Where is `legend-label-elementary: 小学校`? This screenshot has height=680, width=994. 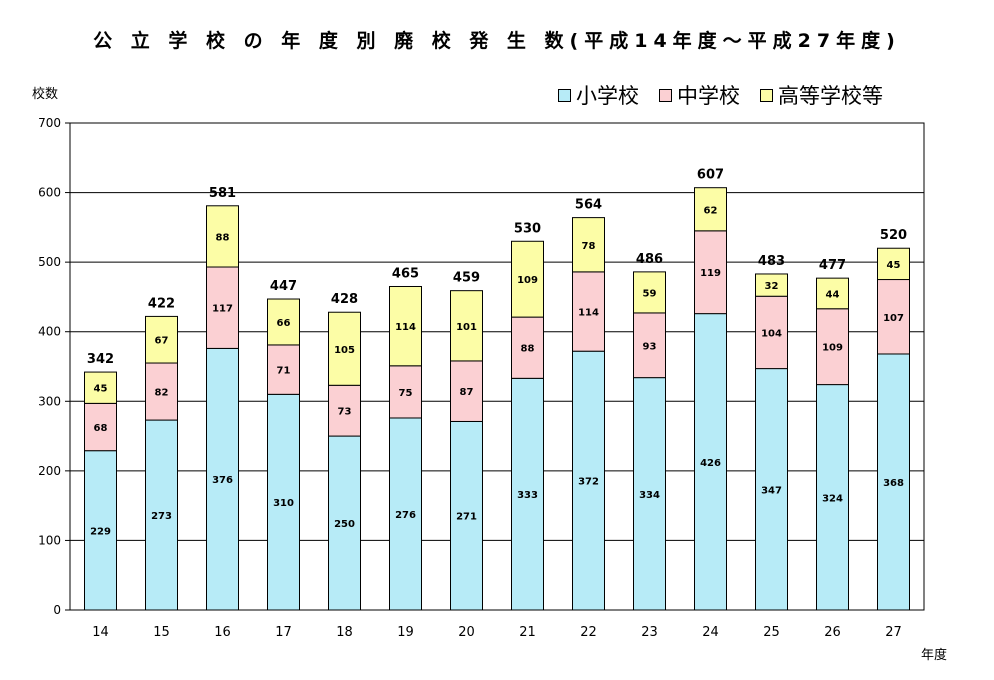 legend-label-elementary: 小学校 is located at coordinates (607, 96).